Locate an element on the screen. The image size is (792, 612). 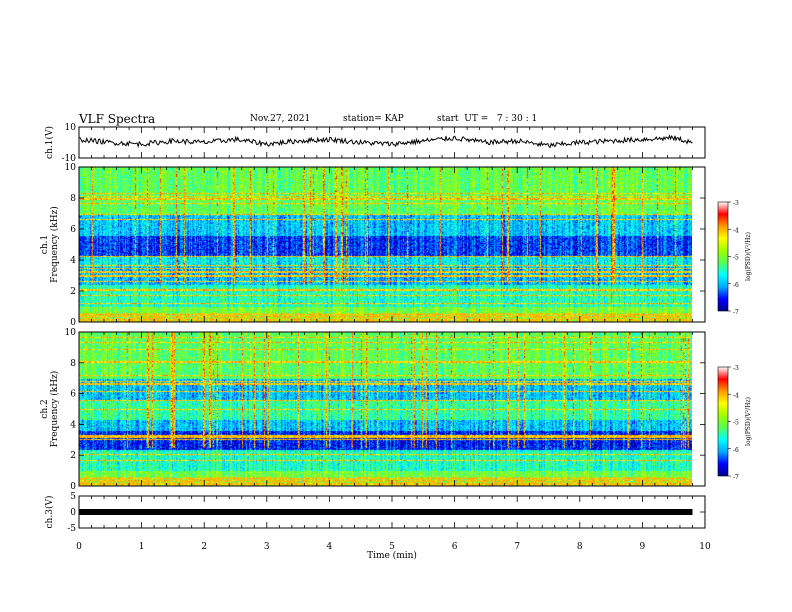
chart-title: VLF Spectra is located at coordinates (117, 119).